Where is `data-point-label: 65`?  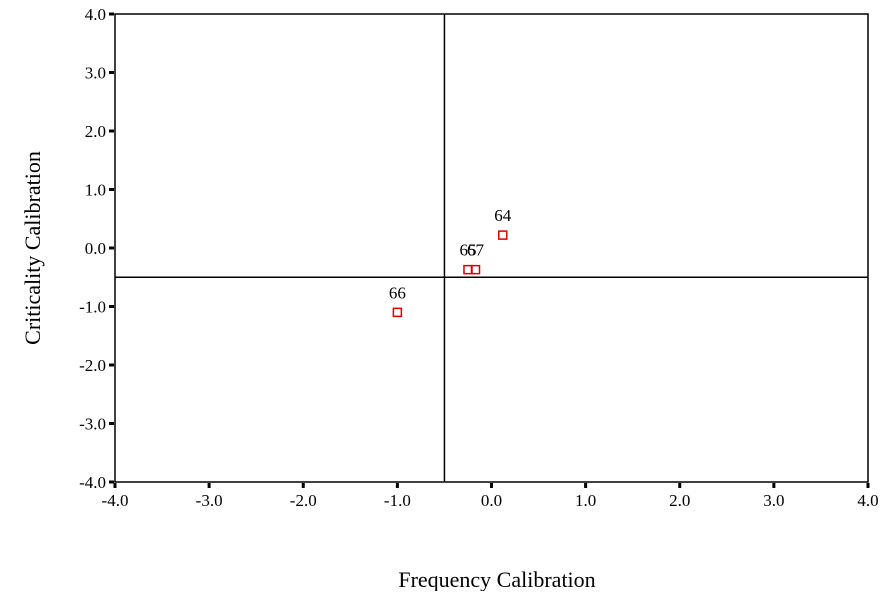 data-point-label: 65 is located at coordinates (467, 250).